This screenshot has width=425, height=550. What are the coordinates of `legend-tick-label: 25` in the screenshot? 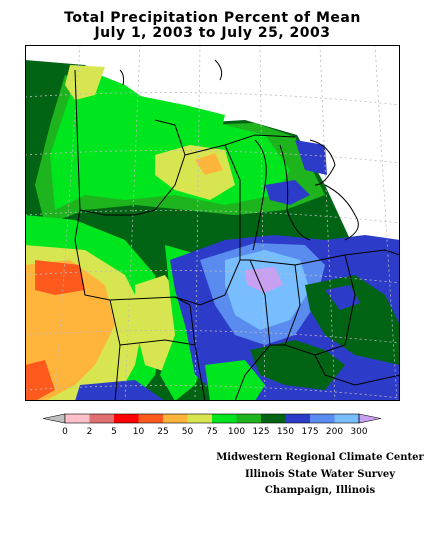 It's located at (162, 432).